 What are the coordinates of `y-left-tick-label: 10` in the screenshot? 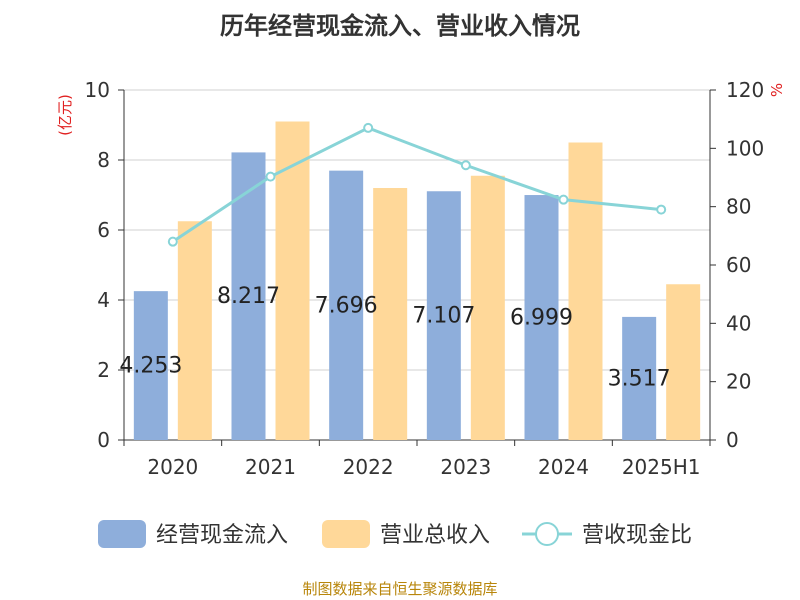 It's located at (97, 90).